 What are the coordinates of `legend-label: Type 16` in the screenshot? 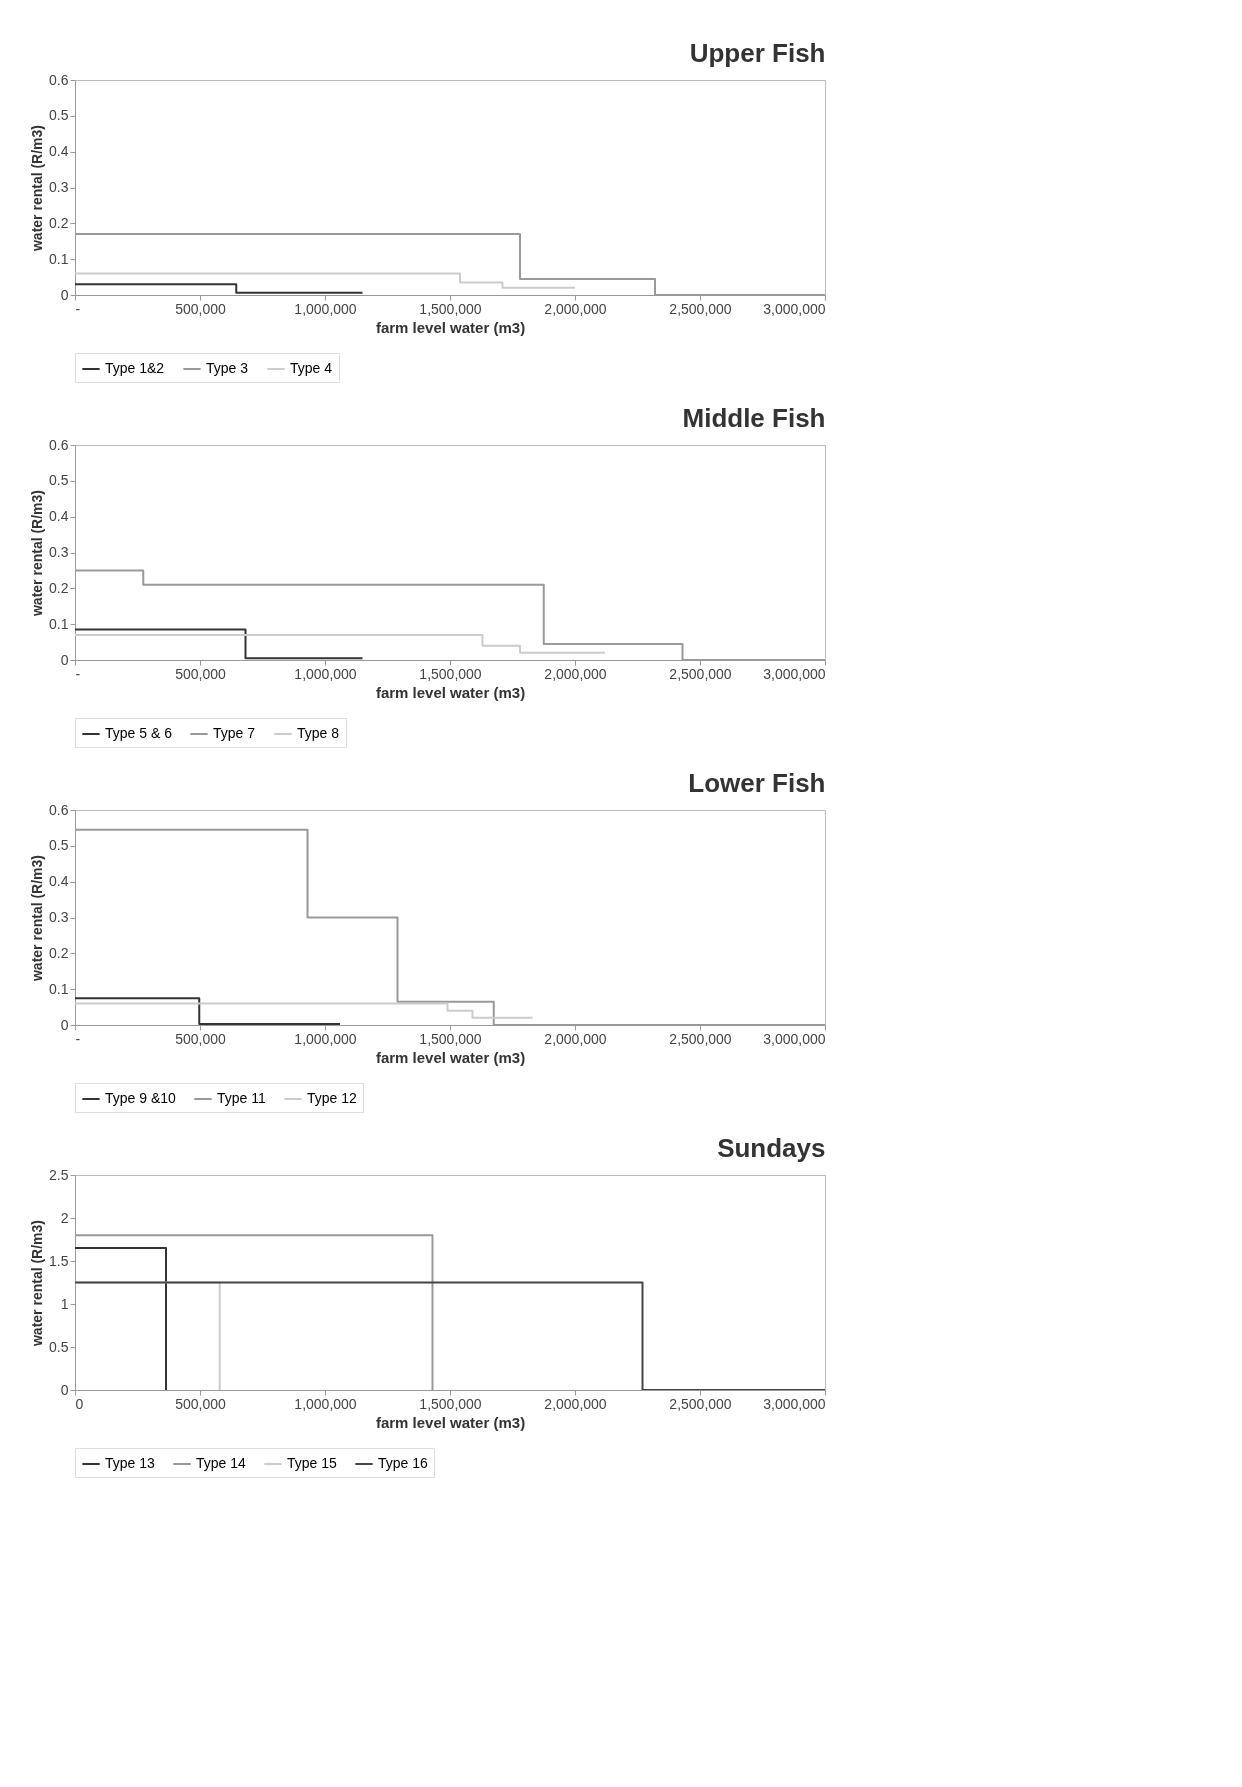 It's located at (403, 1463).